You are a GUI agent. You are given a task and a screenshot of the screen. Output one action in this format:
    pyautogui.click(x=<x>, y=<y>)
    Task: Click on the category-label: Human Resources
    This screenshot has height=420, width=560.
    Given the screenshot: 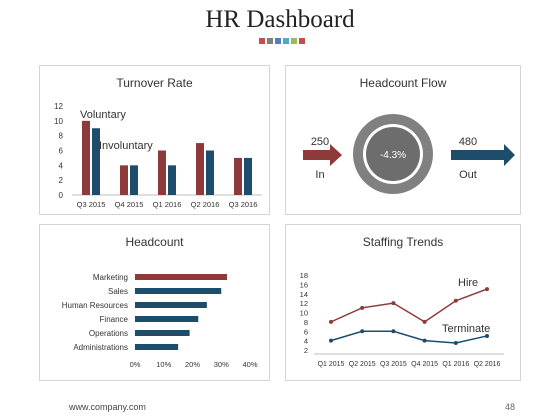 What is the action you would take?
    pyautogui.click(x=95, y=305)
    